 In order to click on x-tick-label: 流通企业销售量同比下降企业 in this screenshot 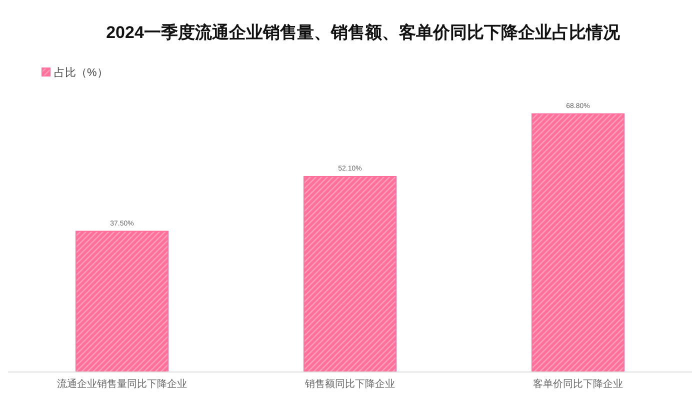, I will do `click(122, 384)`.